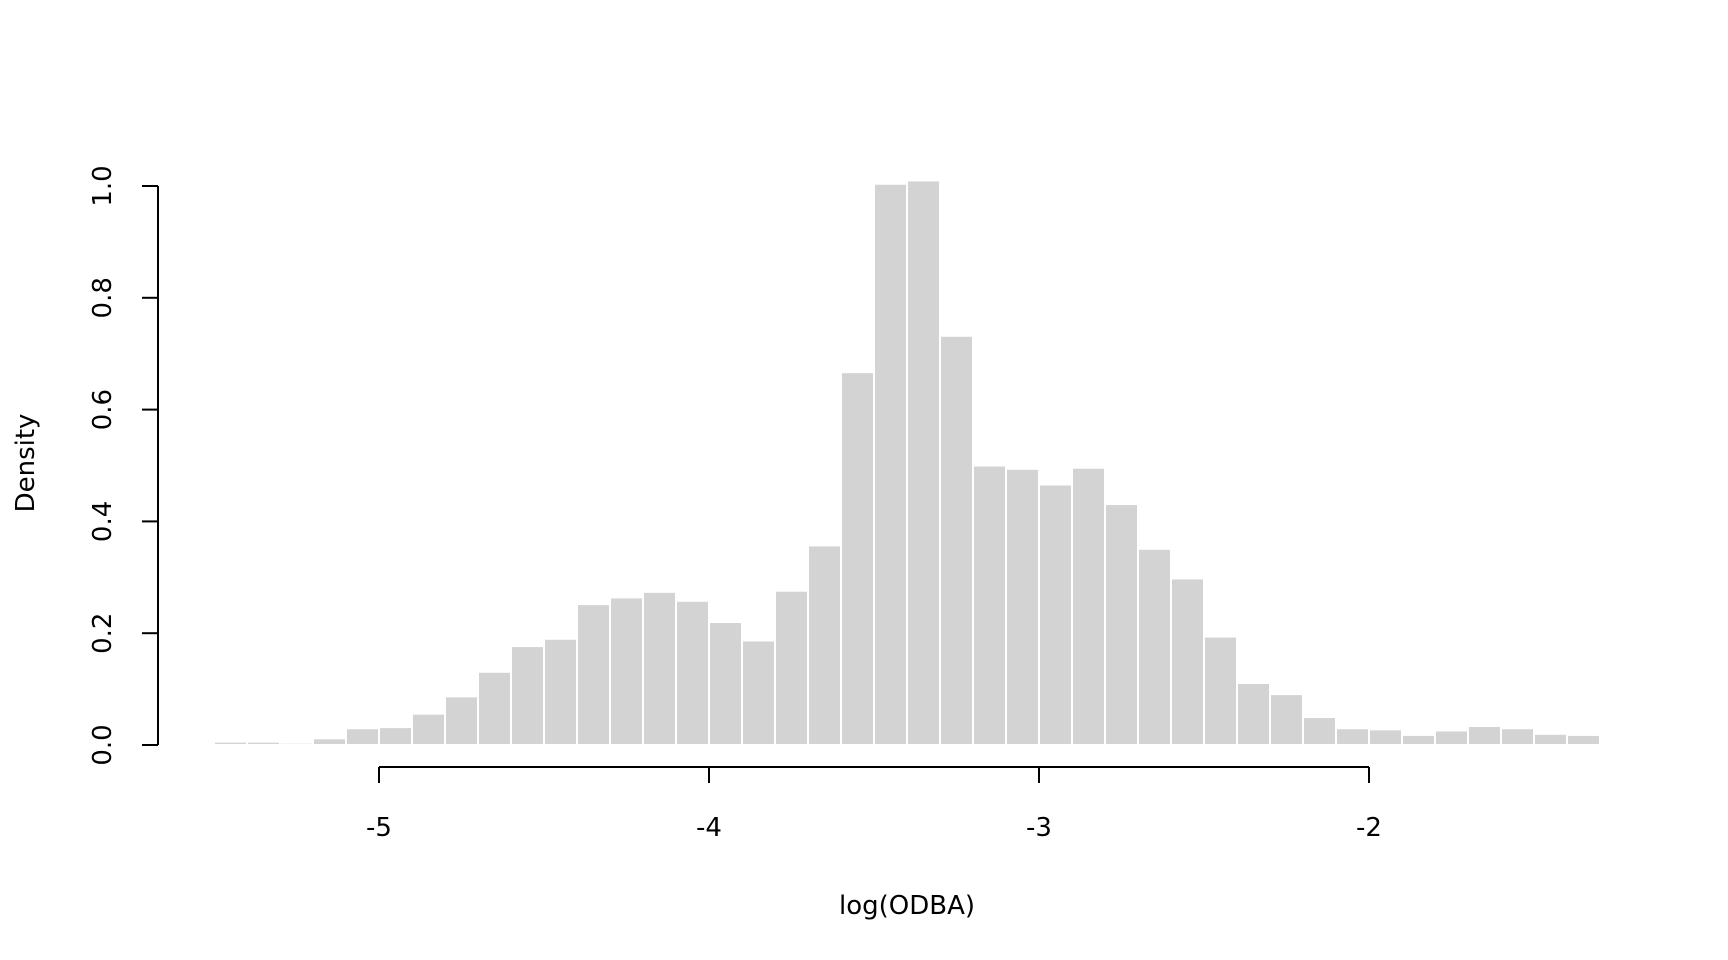  Describe the element at coordinates (103, 297) in the screenshot. I see `y-tick-label: 0.8` at that location.